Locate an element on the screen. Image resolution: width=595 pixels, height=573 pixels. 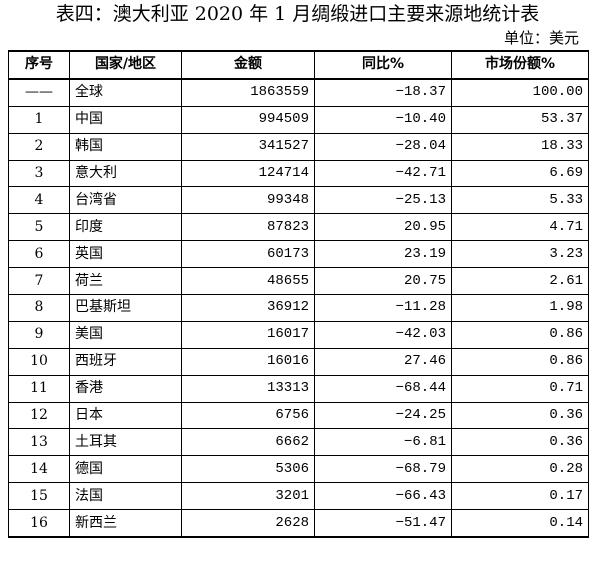
cell-seq: 4 is located at coordinates (39, 200).